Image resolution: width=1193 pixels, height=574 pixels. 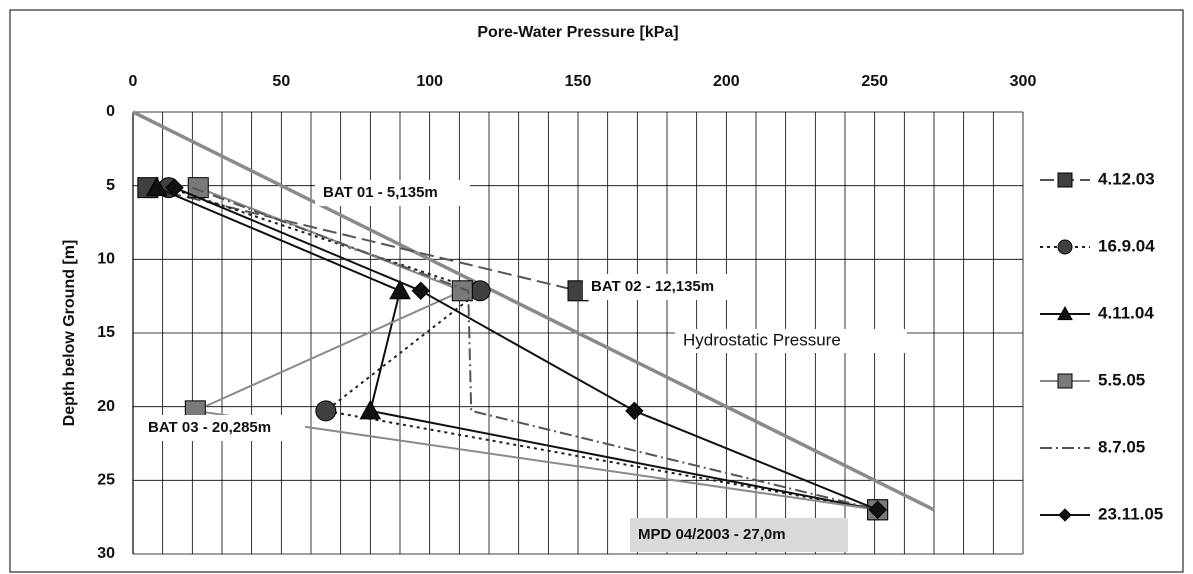 What do you see at coordinates (380, 192) in the screenshot?
I see `annotation: BAT 01 - 5,135m` at bounding box center [380, 192].